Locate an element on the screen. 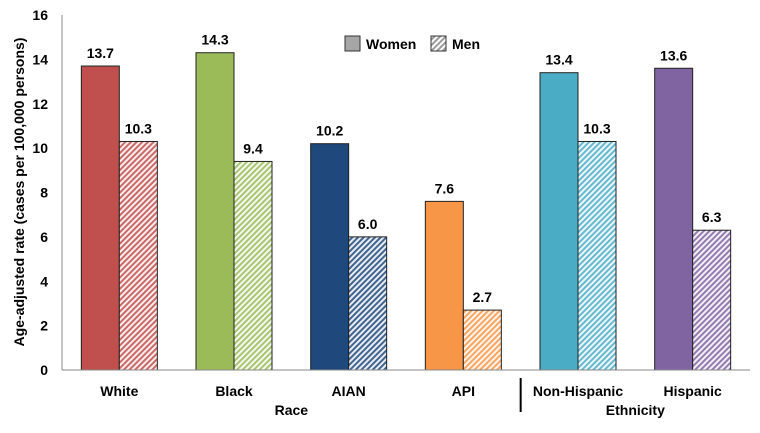 The image size is (760, 433). x-tick-label: Hispanic is located at coordinates (692, 391).